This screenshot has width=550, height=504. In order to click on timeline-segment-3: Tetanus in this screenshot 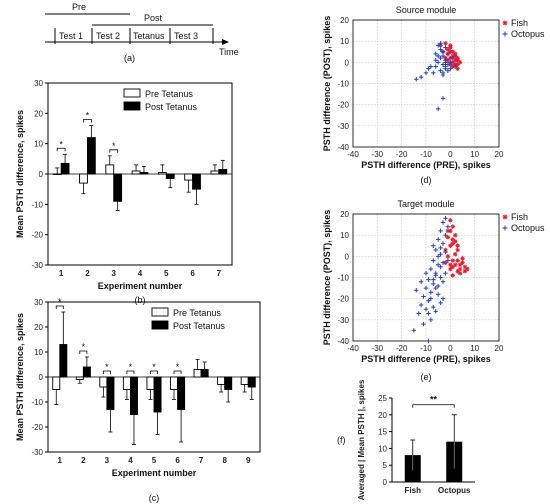, I will do `click(149, 36)`.